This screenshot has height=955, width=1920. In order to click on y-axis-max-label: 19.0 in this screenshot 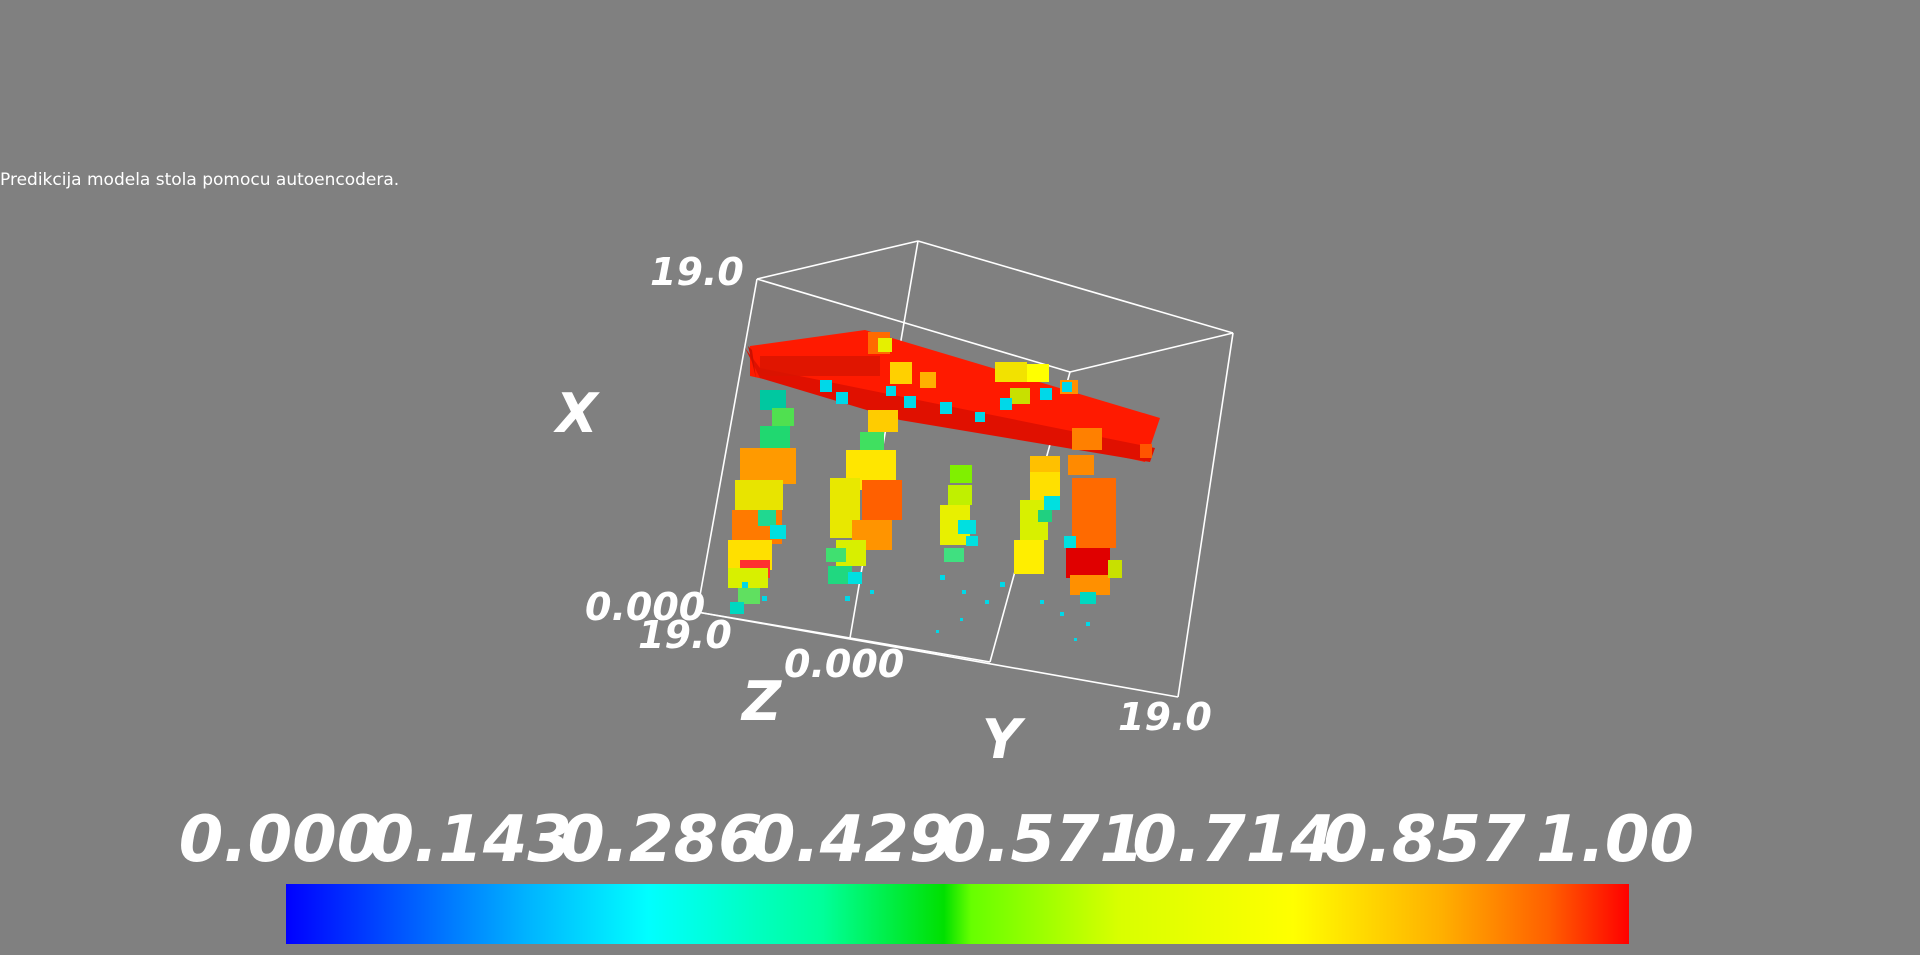, I will do `click(1165, 717)`.